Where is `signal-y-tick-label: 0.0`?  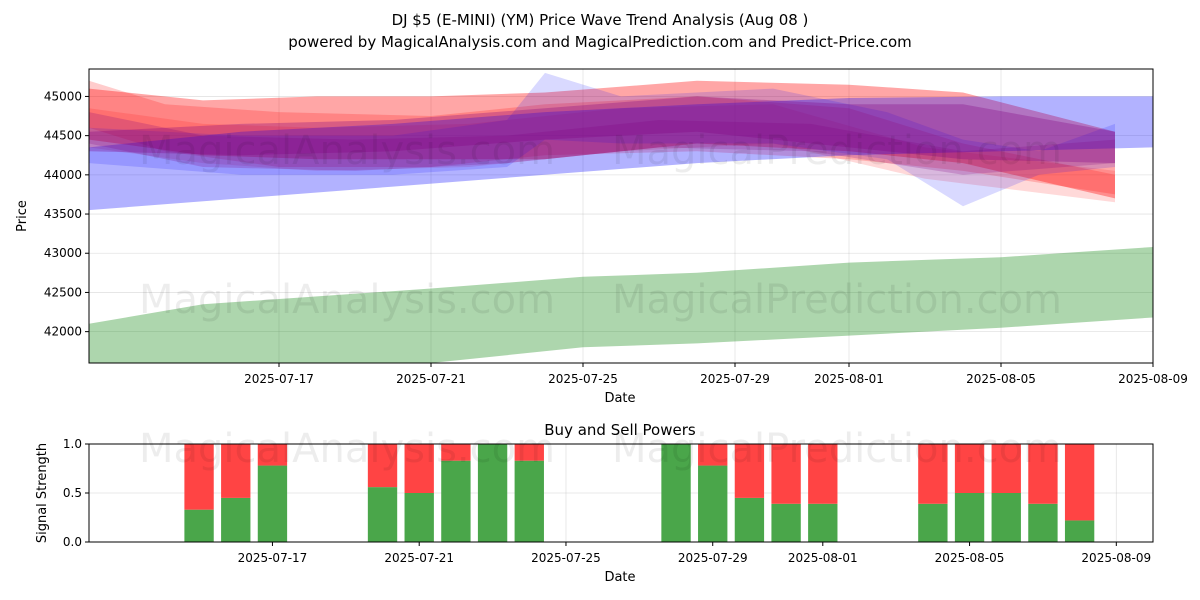 signal-y-tick-label: 0.0 is located at coordinates (72, 542).